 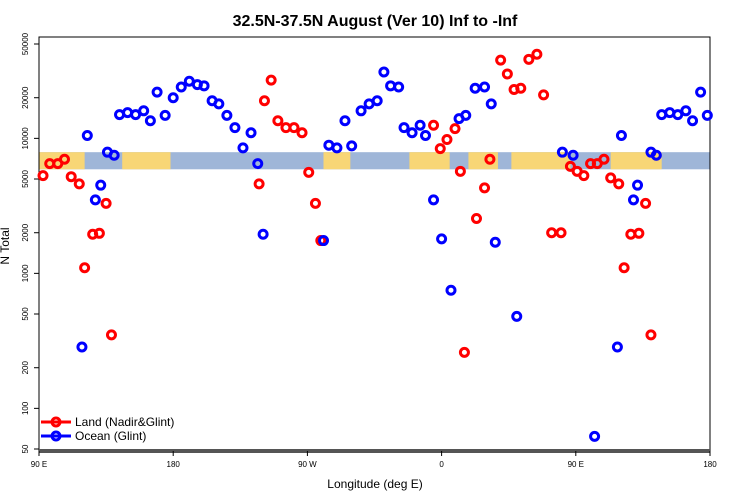 What do you see at coordinates (307, 464) in the screenshot?
I see `x-tick-label: 90 W` at bounding box center [307, 464].